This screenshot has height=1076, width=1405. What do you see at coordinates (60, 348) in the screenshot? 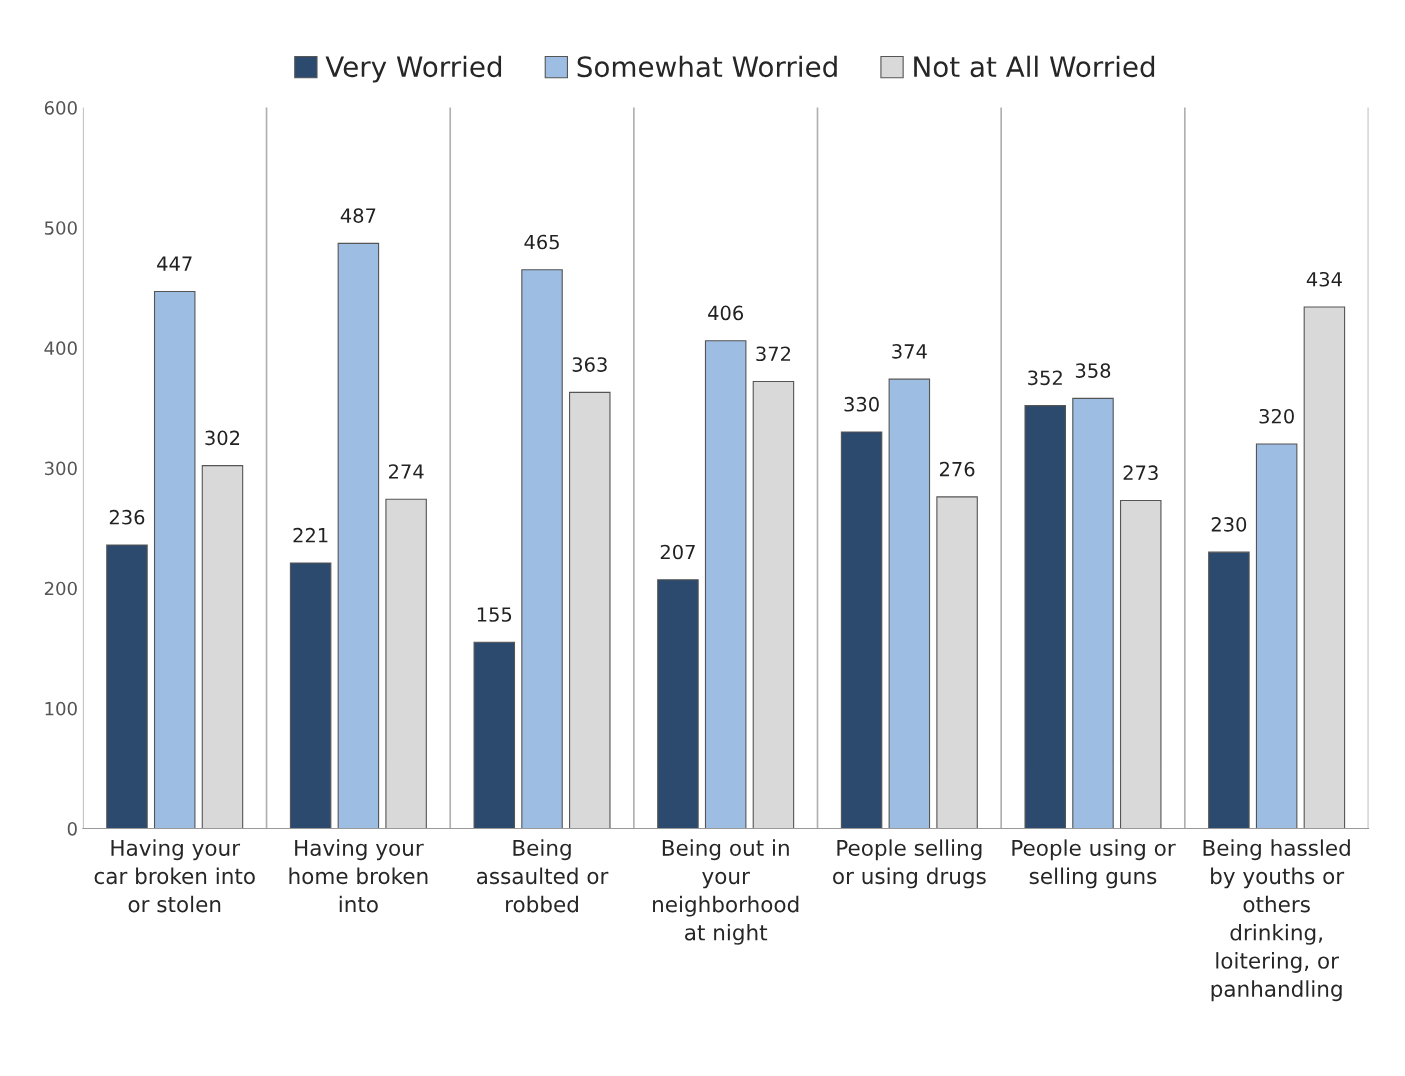
I see `y-tick-label: 400` at bounding box center [60, 348].